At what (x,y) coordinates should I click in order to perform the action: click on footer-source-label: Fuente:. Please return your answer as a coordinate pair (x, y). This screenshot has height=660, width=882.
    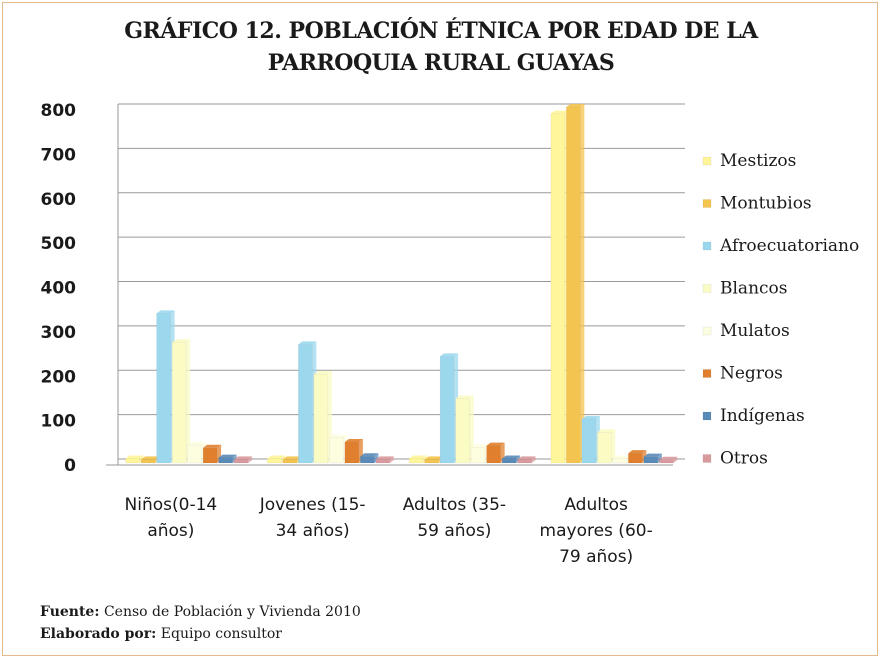
    Looking at the image, I should click on (70, 612).